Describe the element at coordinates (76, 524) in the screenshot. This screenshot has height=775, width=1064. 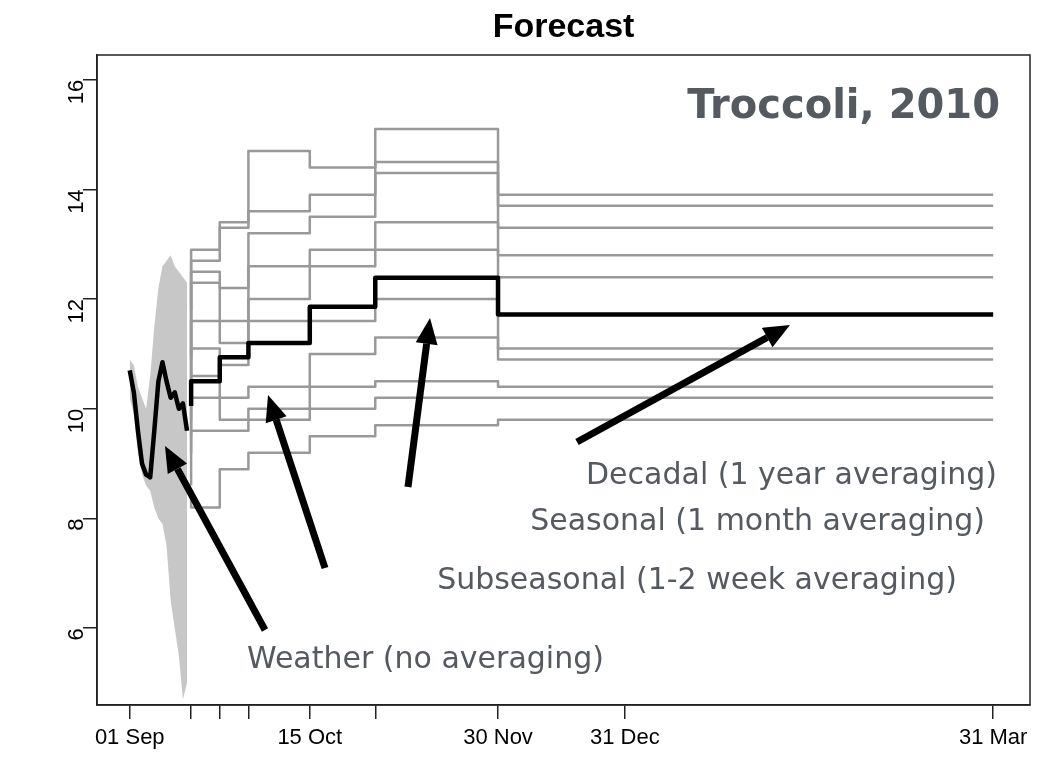
I see `y-tick-label: 8` at that location.